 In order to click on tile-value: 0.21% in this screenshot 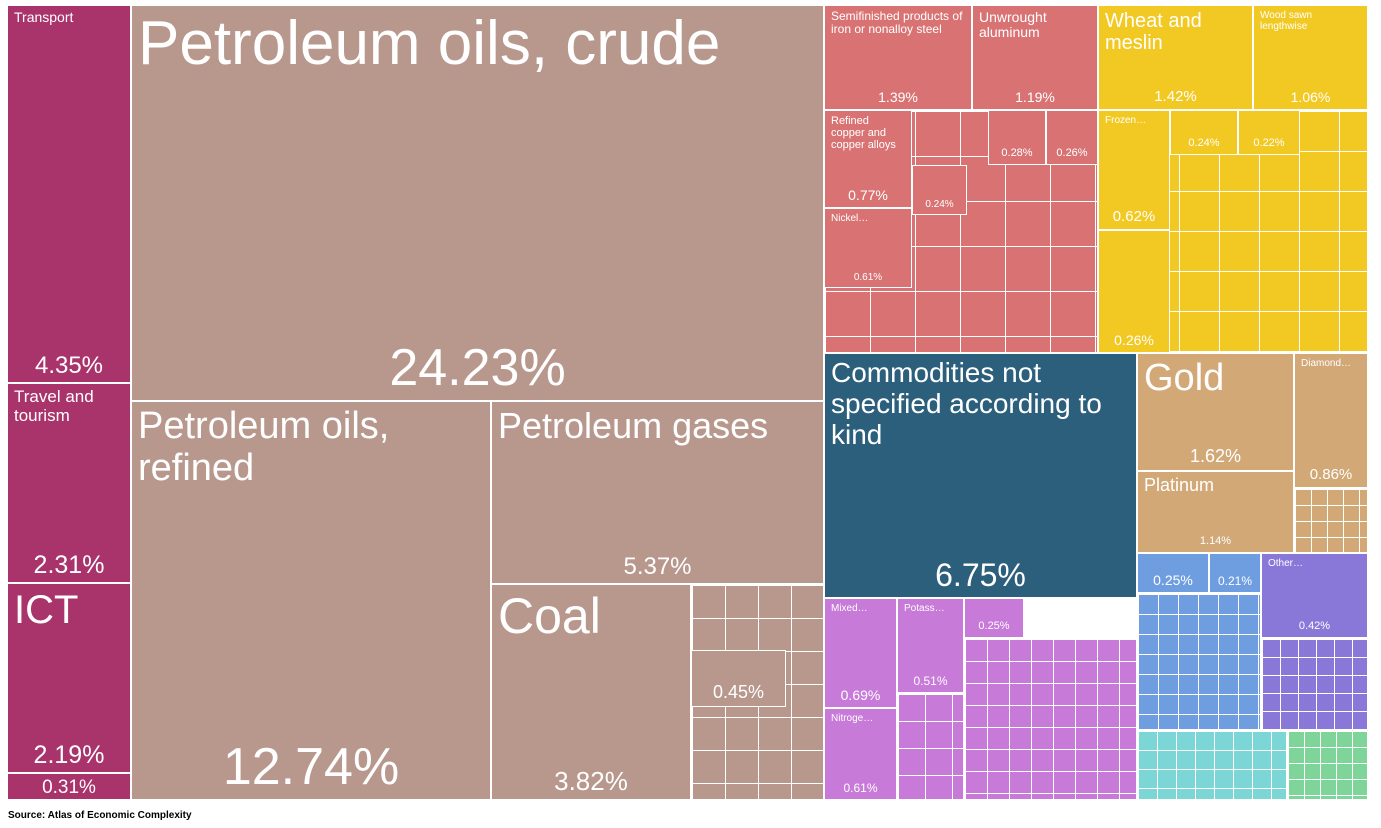, I will do `click(1235, 581)`.